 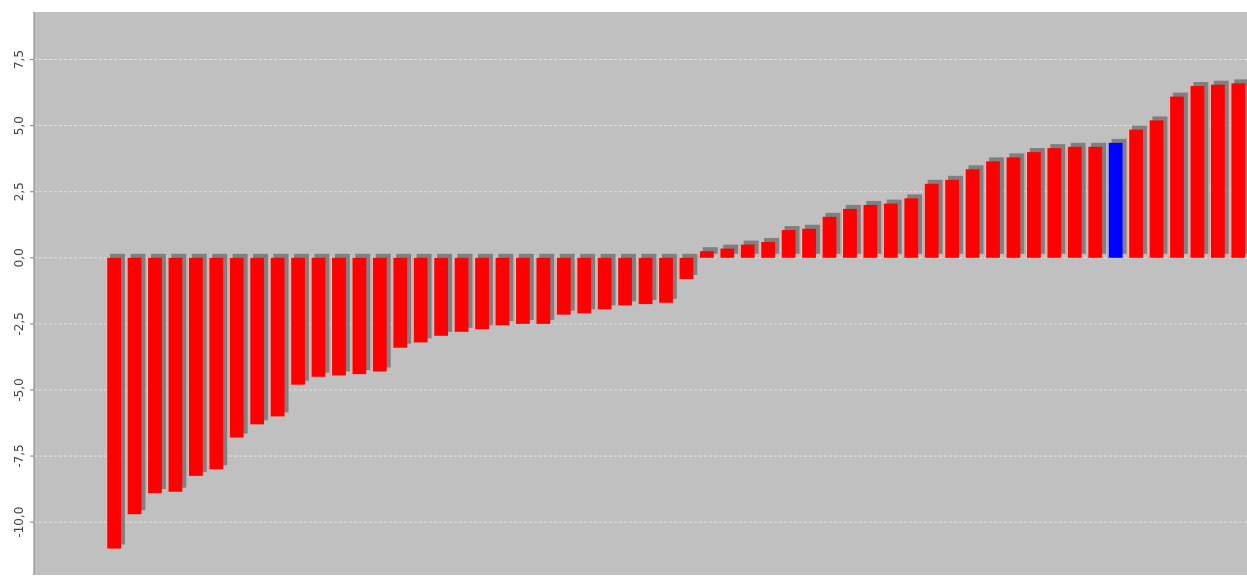 I want to click on y-tick-label: 5,0, so click(x=19, y=125).